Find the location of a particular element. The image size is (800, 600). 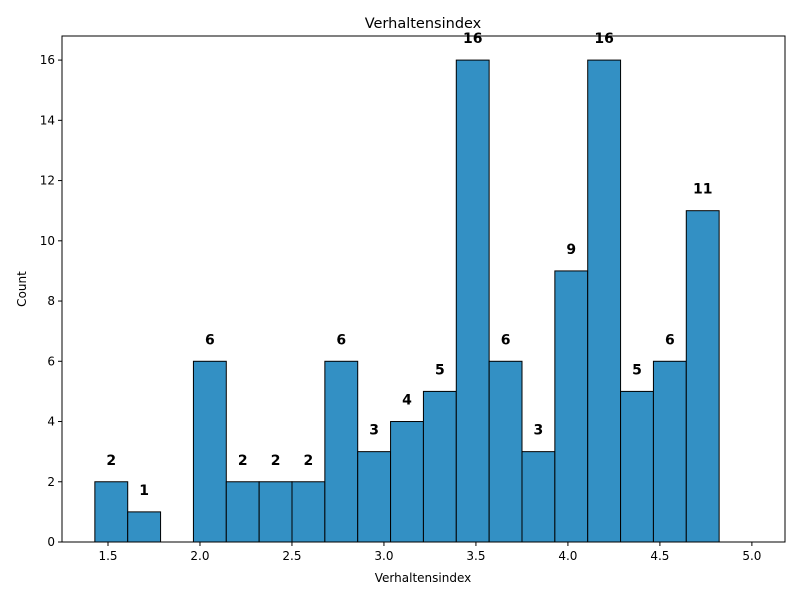

y-tick-label: 6 is located at coordinates (51, 361).